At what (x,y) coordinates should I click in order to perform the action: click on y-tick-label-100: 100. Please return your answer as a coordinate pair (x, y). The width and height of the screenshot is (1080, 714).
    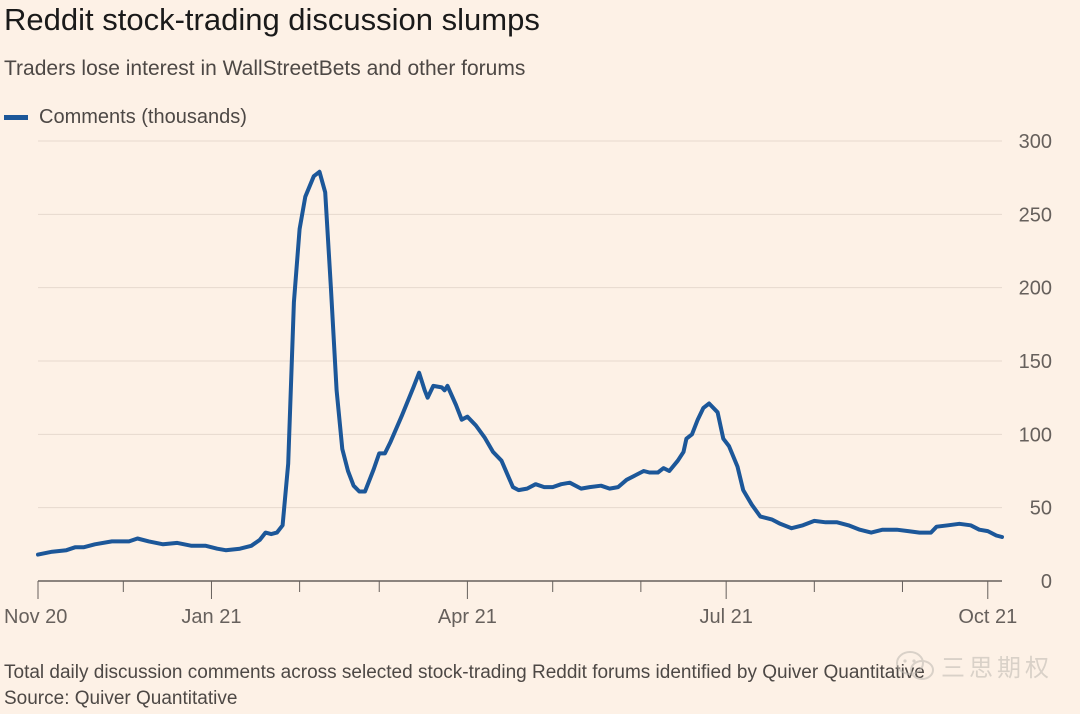
    Looking at the image, I should click on (1035, 435).